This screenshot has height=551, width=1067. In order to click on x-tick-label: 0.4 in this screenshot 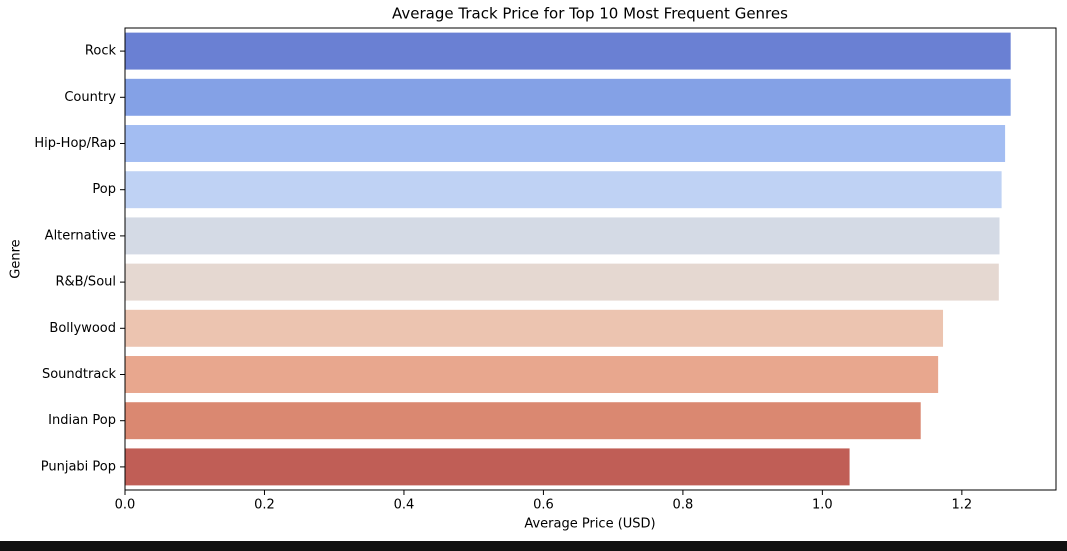, I will do `click(404, 505)`.